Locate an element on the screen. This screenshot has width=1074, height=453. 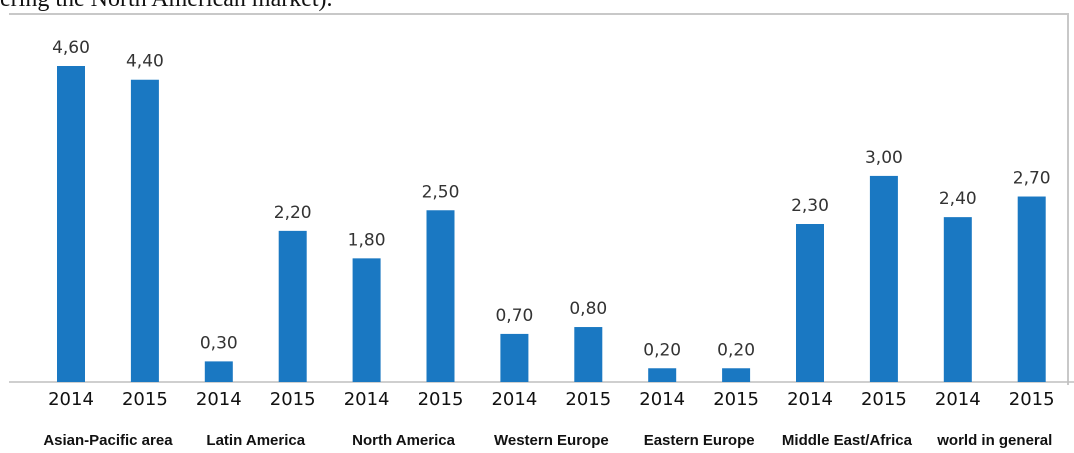
group-label: Western Europe is located at coordinates (551, 440).